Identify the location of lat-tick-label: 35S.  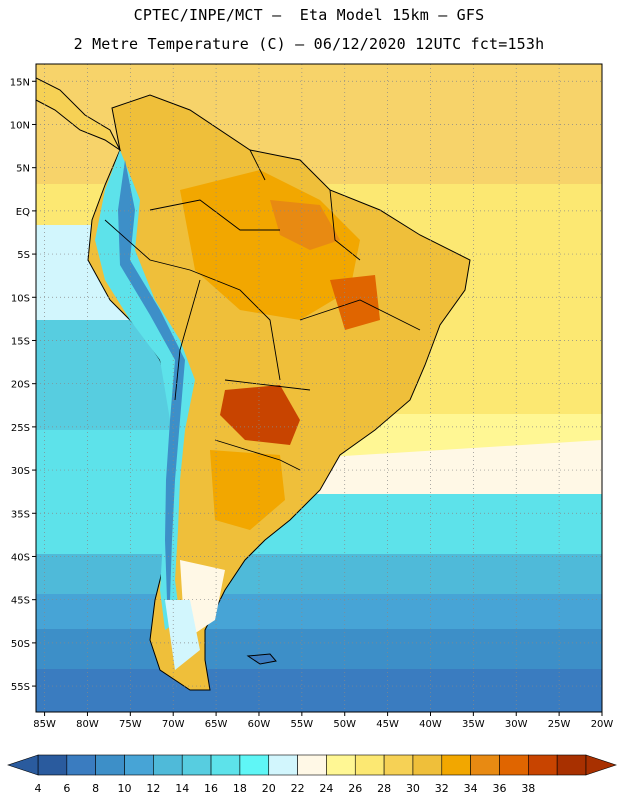
(20, 514).